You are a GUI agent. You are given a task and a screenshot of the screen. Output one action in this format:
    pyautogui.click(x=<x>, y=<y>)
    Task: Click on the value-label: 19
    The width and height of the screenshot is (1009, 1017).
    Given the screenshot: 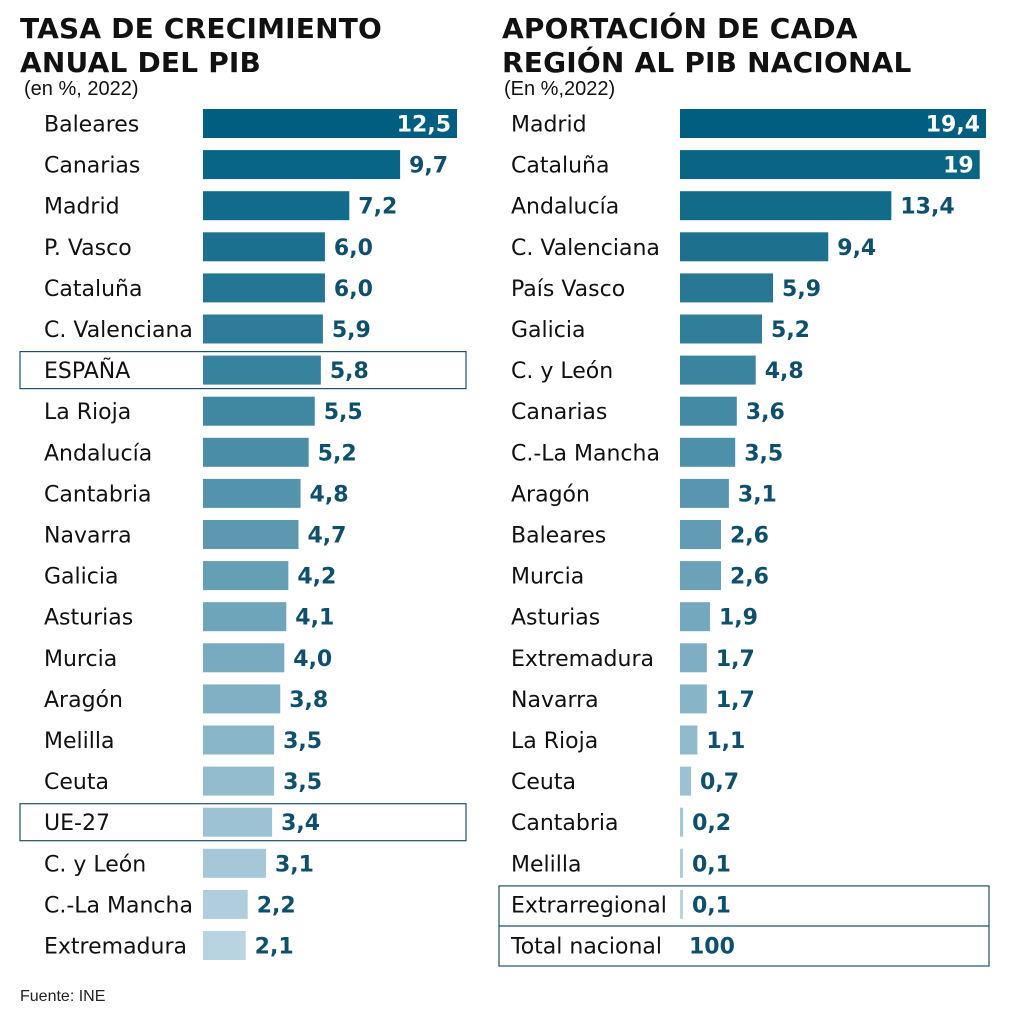 What is the action you would take?
    pyautogui.click(x=958, y=166)
    